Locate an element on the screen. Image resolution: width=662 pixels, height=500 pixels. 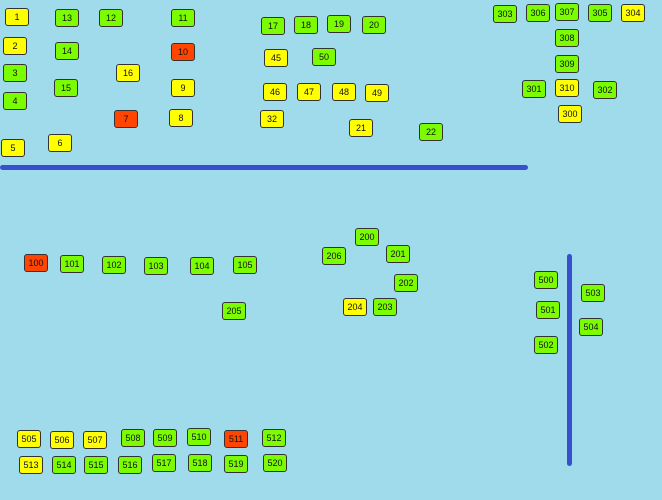
table-button: 302 is located at coordinates (605, 90).